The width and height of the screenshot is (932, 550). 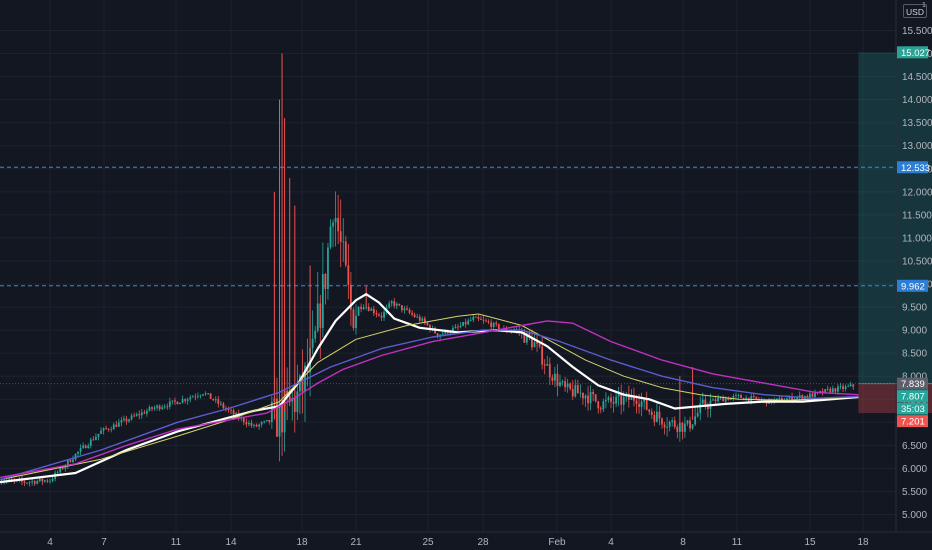 I want to click on y-tick-label: 14.000, so click(x=917, y=100).